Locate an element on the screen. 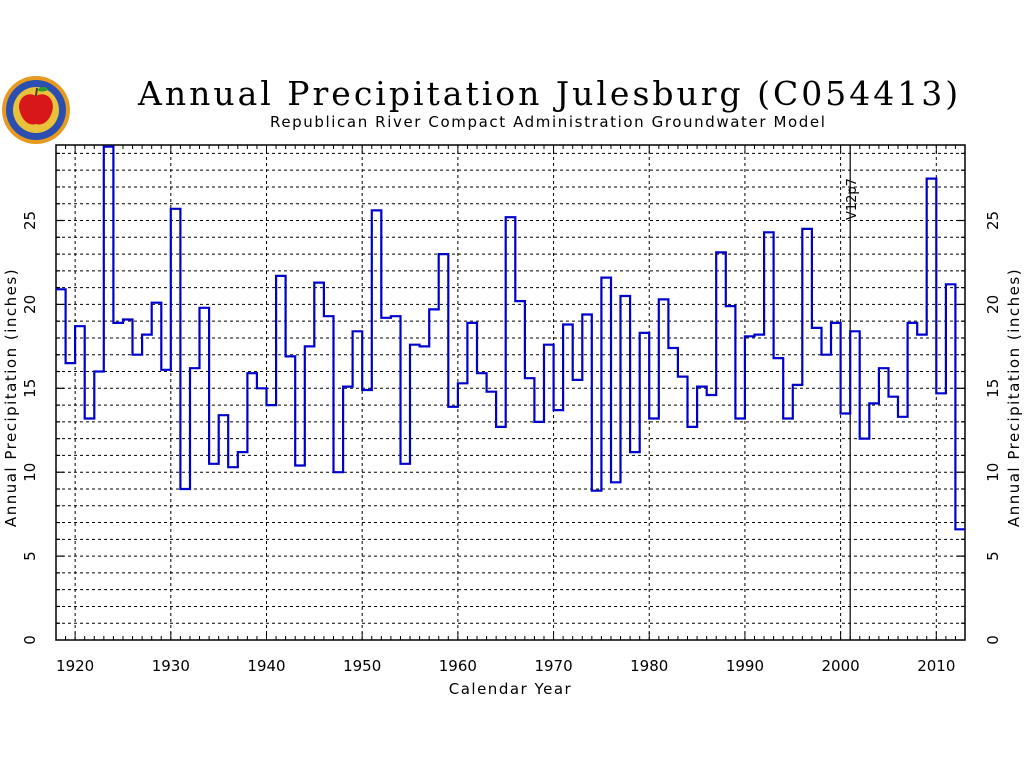 The width and height of the screenshot is (1024, 768). x-tick-label: 1990 is located at coordinates (745, 666).